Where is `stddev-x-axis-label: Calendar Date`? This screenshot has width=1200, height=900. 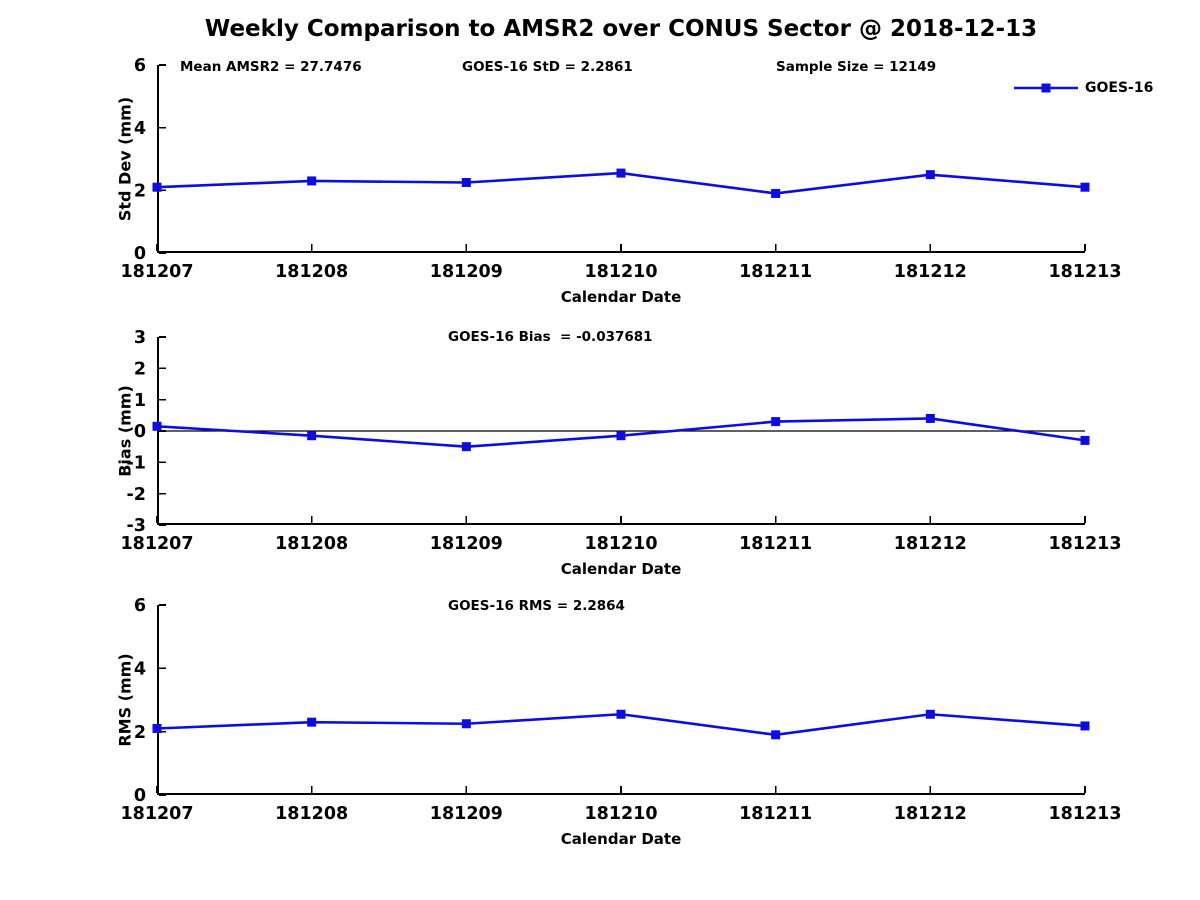
stddev-x-axis-label: Calendar Date is located at coordinates (621, 297).